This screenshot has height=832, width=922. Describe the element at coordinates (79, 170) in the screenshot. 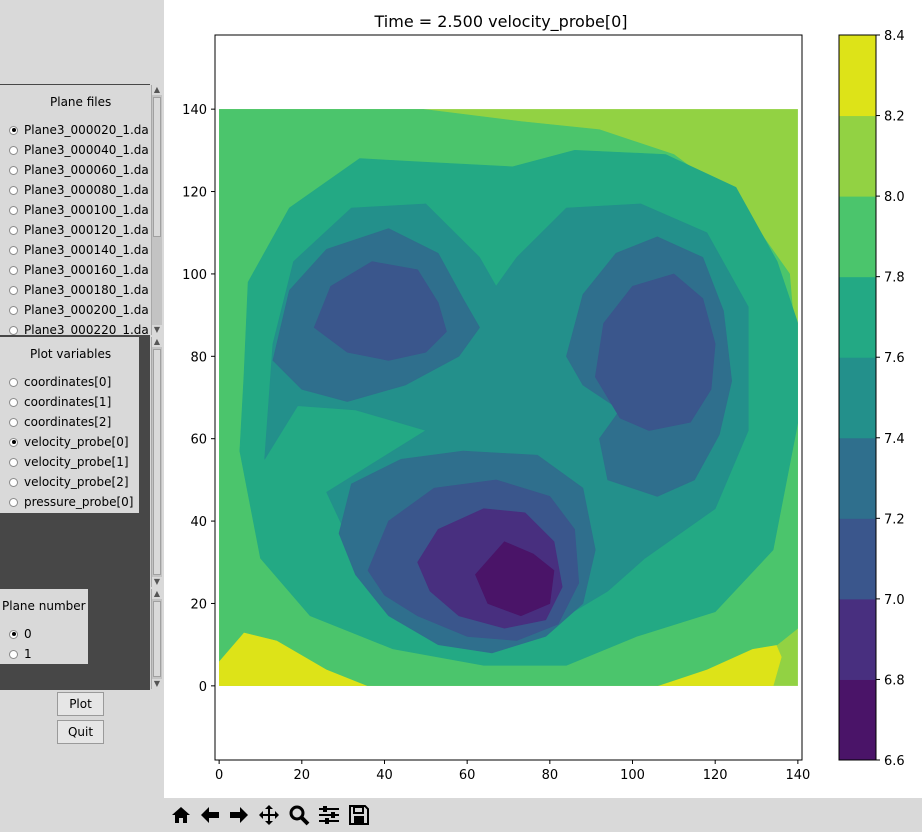

I see `plane-file-radio-item: Plane3_000060_1.da` at that location.